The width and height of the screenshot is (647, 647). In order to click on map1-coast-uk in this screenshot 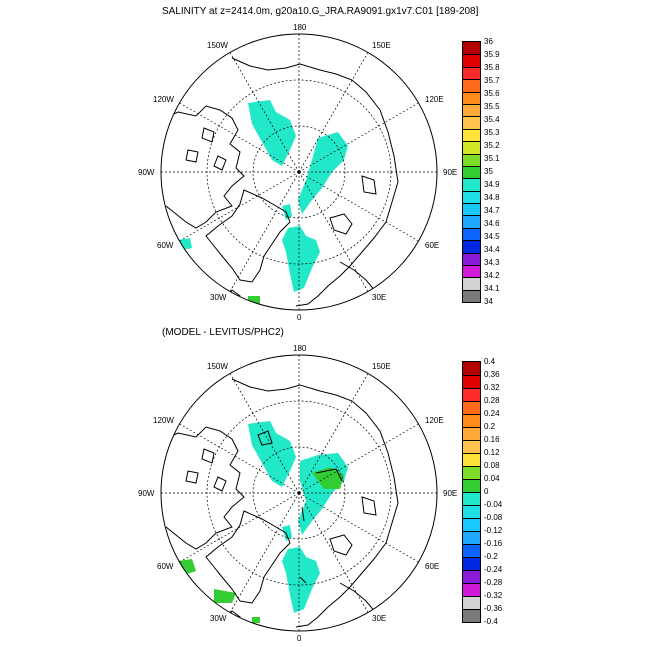, I will do `click(233, 297)`.